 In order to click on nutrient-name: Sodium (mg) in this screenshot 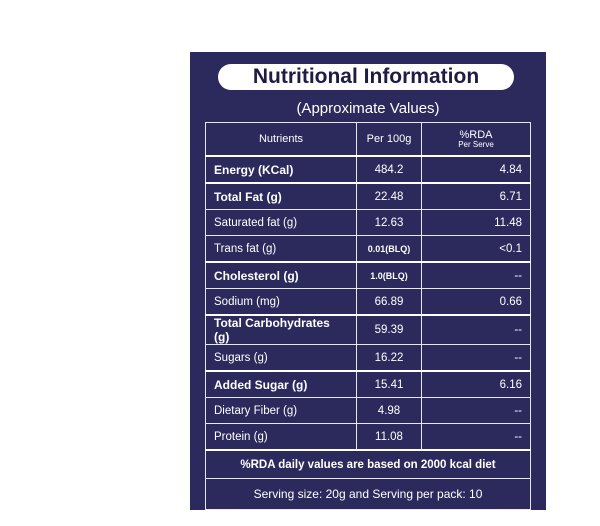, I will do `click(281, 302)`.